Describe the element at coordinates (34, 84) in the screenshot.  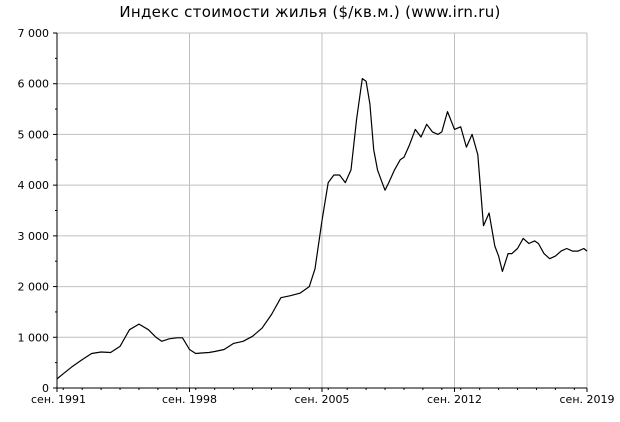
I see `y-tick-label: 6 000` at that location.